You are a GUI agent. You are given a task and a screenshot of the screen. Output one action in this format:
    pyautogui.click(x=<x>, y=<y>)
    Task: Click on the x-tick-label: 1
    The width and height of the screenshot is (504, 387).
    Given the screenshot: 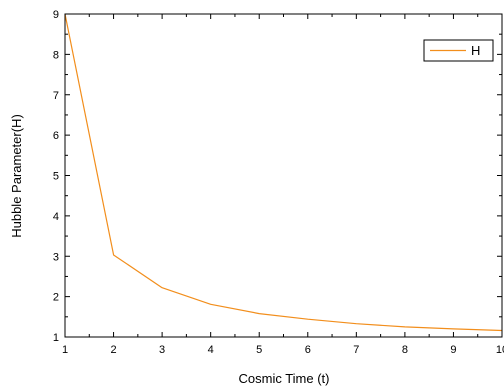 What is the action you would take?
    pyautogui.click(x=65, y=350)
    